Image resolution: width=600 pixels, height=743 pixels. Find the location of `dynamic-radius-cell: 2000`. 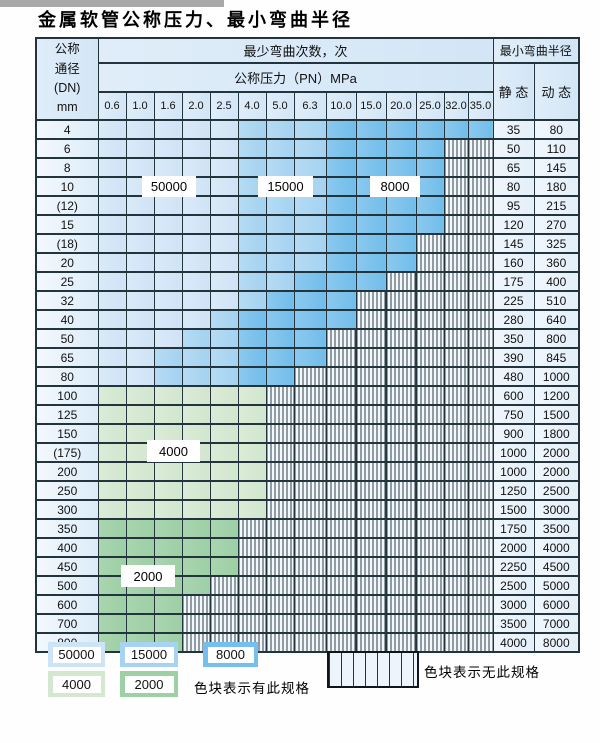

dynamic-radius-cell: 2000 is located at coordinates (556, 471).